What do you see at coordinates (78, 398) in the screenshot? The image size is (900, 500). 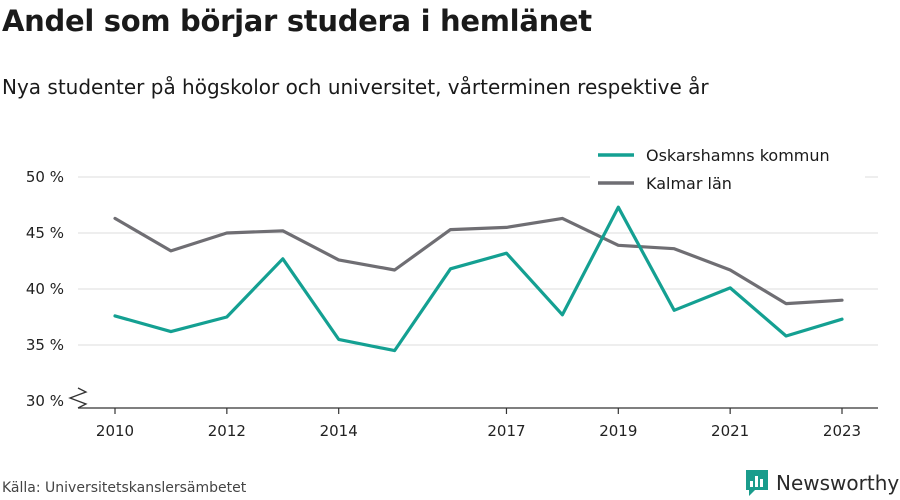 I see `axis-break-mark` at bounding box center [78, 398].